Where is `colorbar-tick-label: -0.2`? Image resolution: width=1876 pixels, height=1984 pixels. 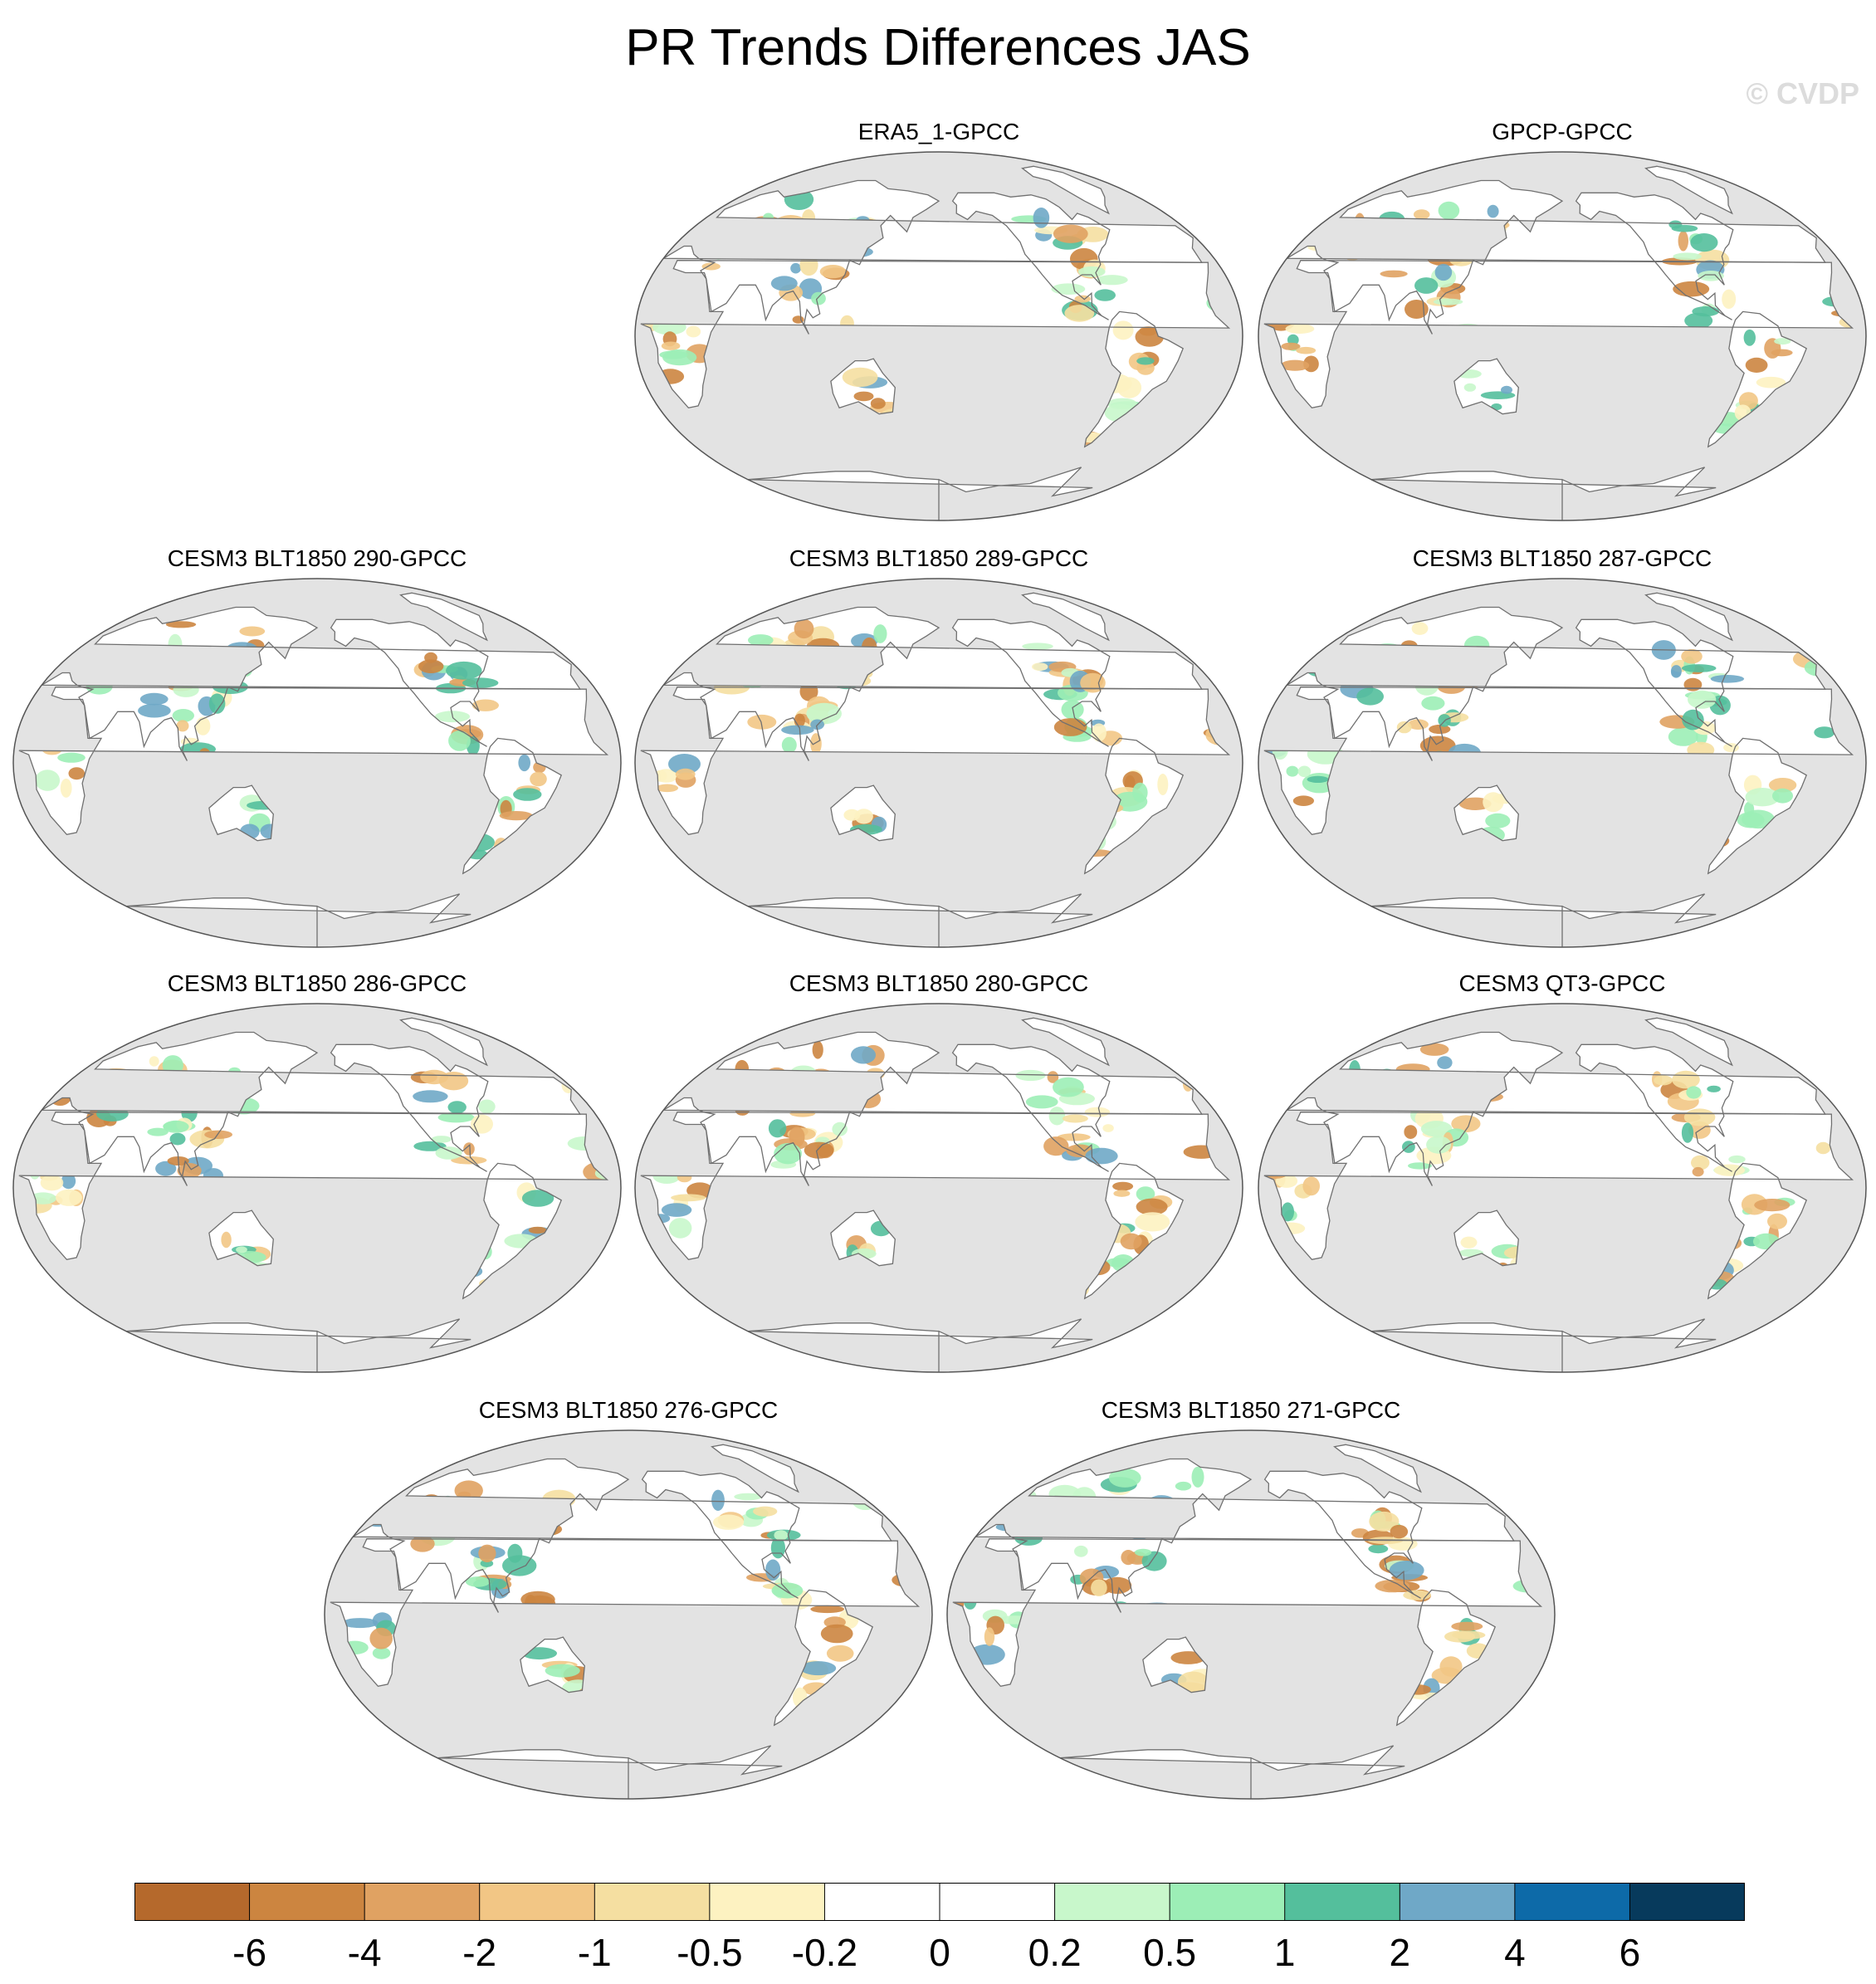
colorbar-tick-label: -0.2 is located at coordinates (825, 1952).